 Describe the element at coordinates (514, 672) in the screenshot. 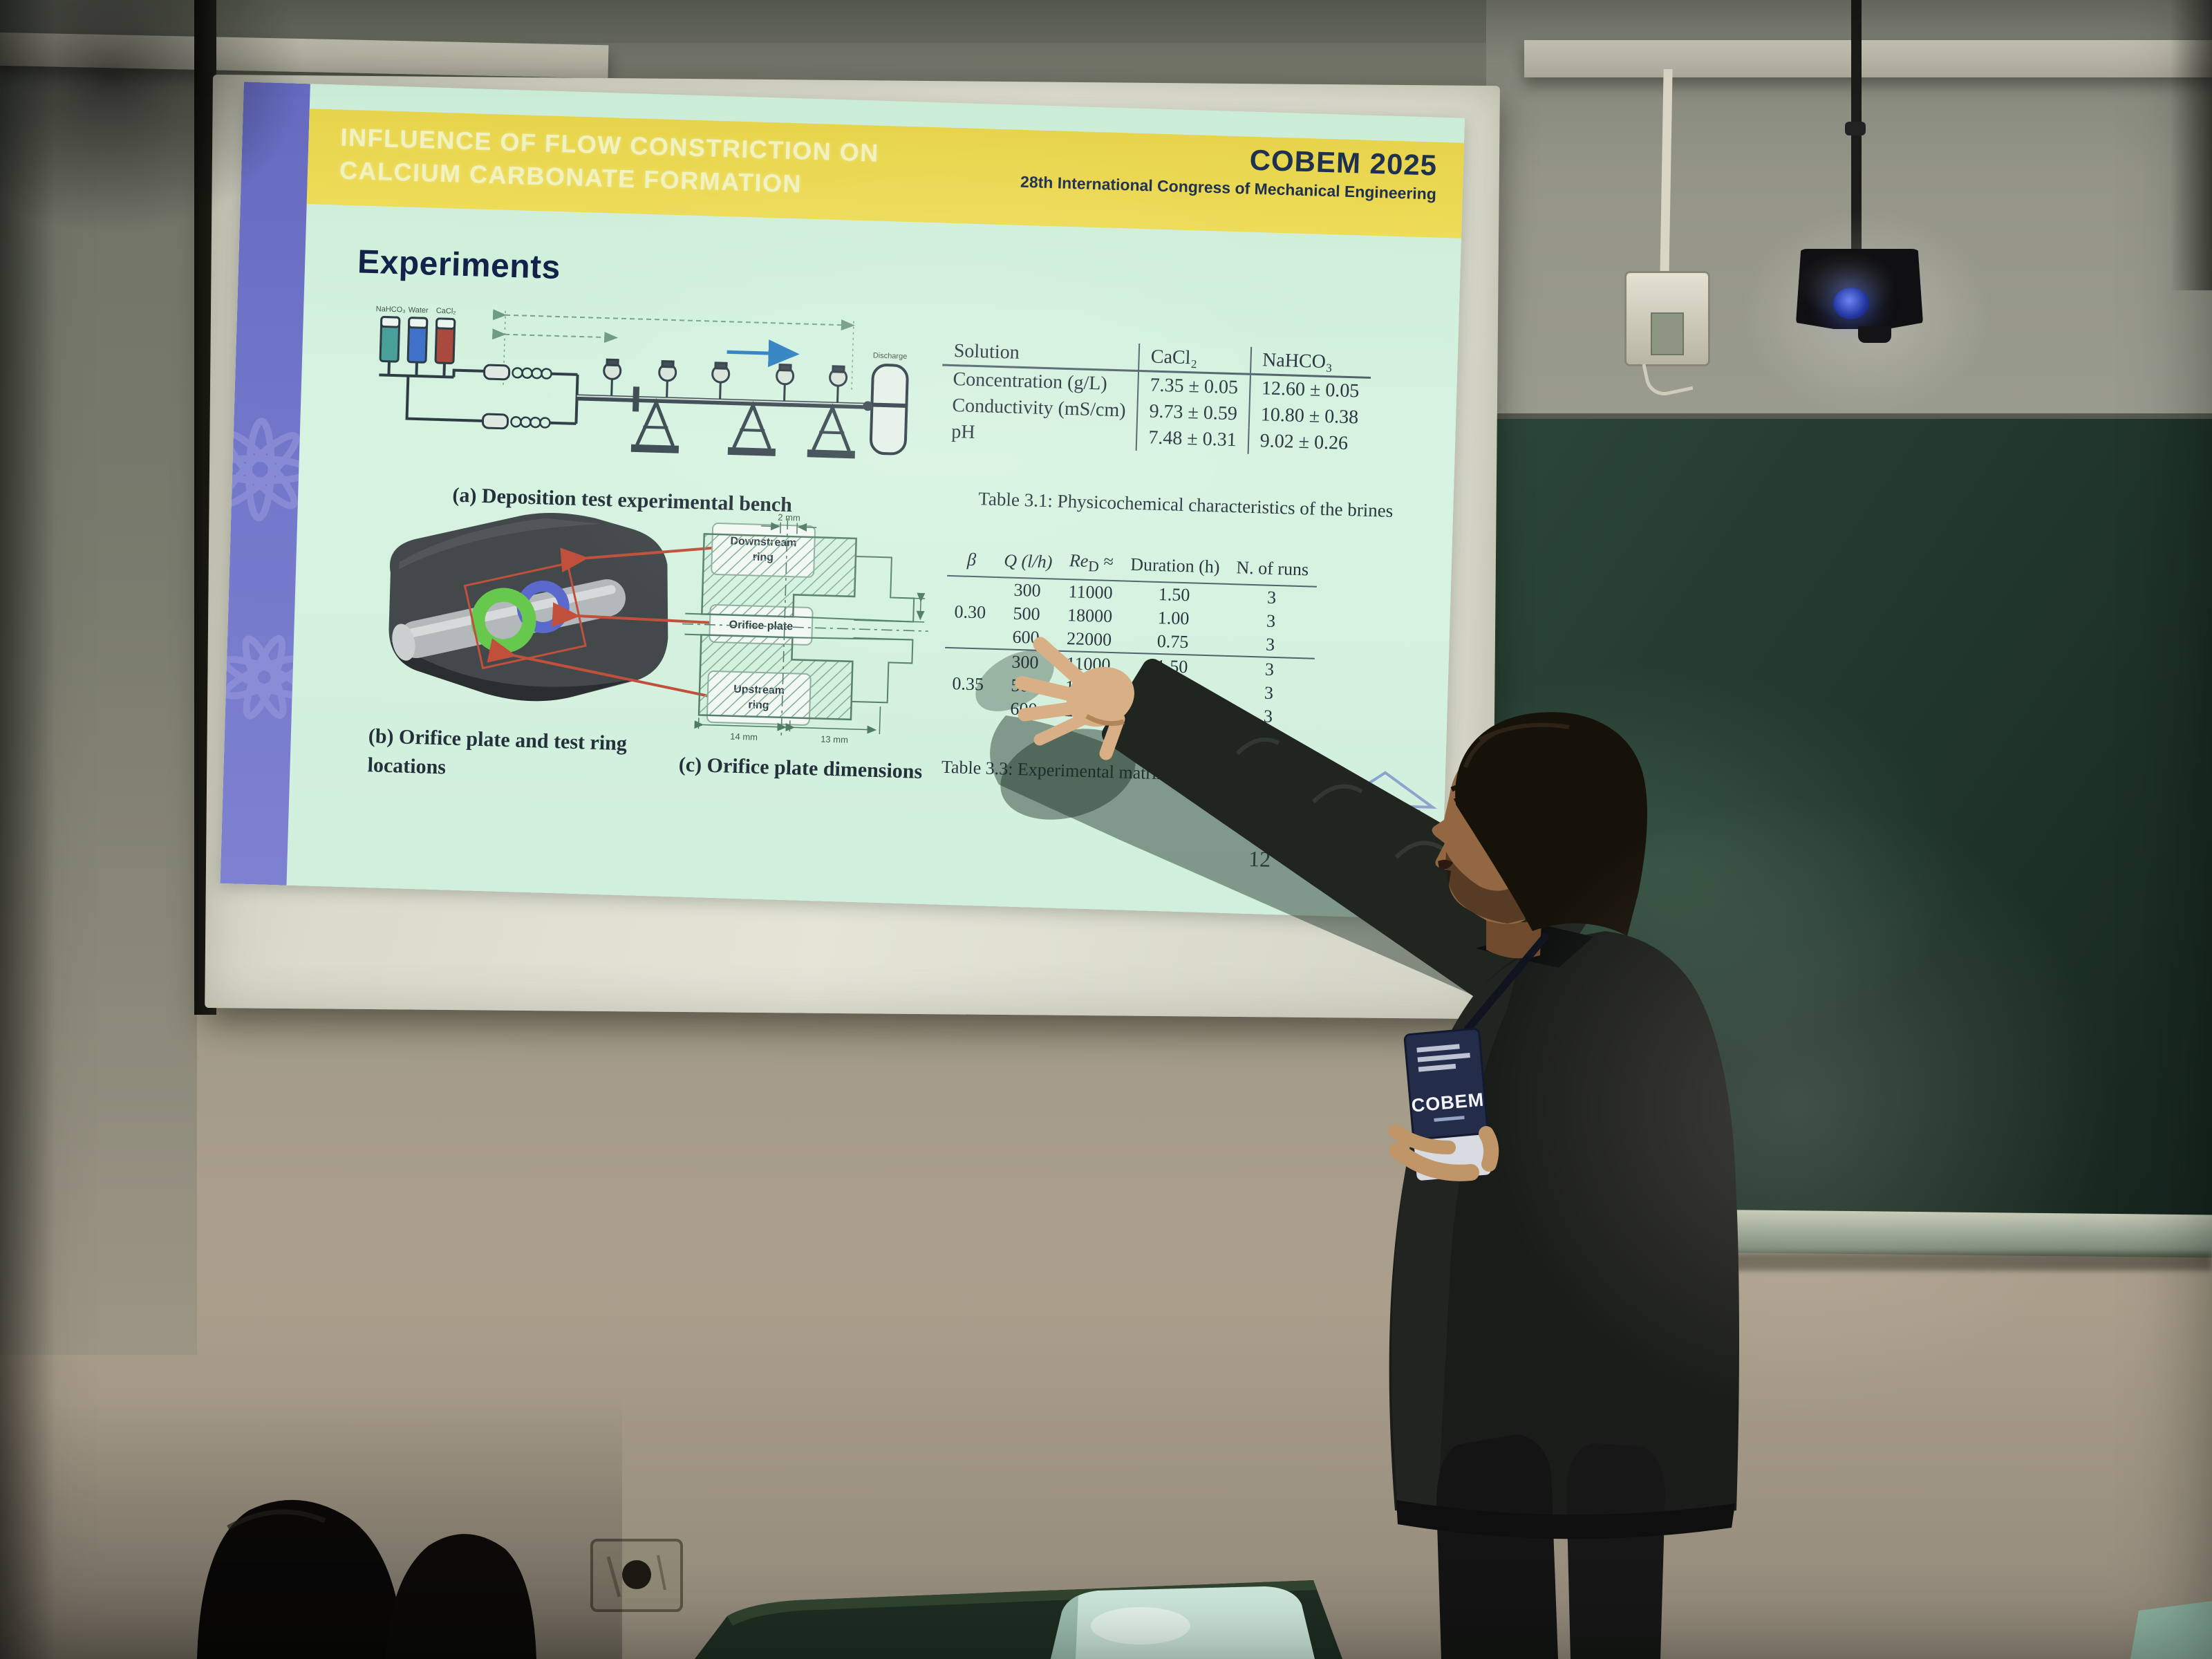

I see `housing-shadow` at that location.